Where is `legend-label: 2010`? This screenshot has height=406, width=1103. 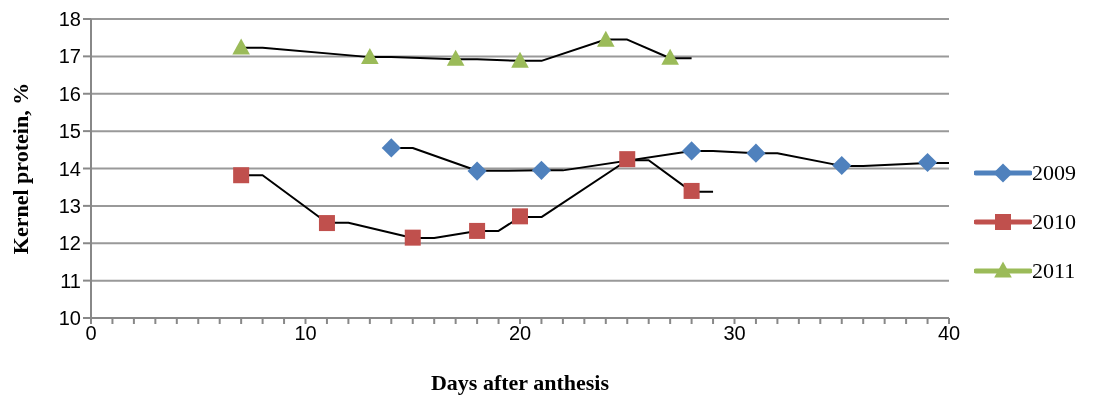 legend-label: 2010 is located at coordinates (1054, 221).